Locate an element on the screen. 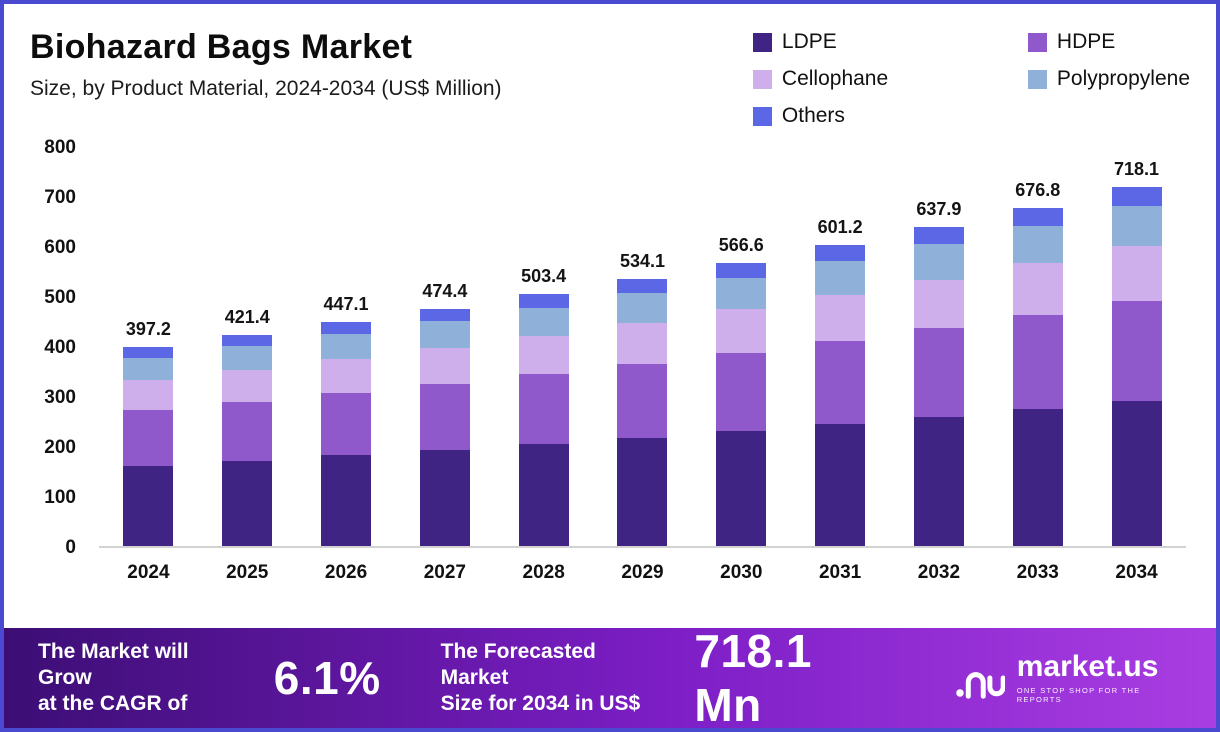 This screenshot has width=1220, height=732. y-axis-tick-label: 100 is located at coordinates (60, 497).